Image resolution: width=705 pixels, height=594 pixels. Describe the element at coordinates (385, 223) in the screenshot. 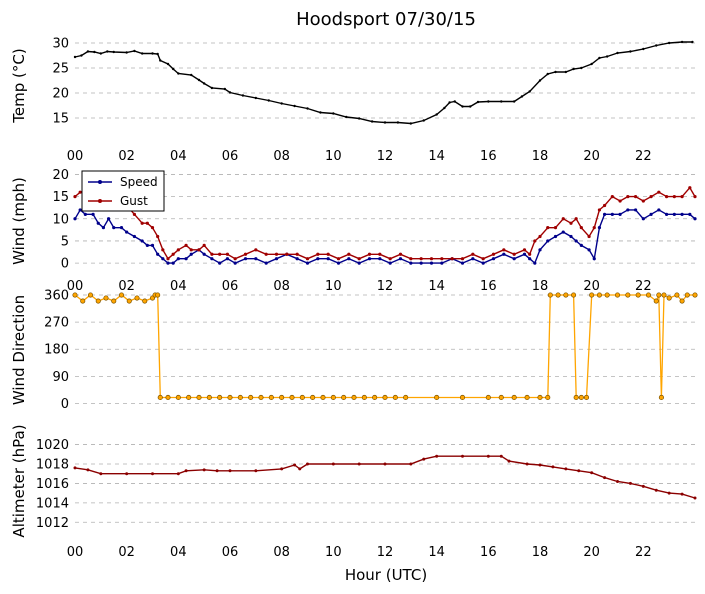

I see `series-line` at that location.